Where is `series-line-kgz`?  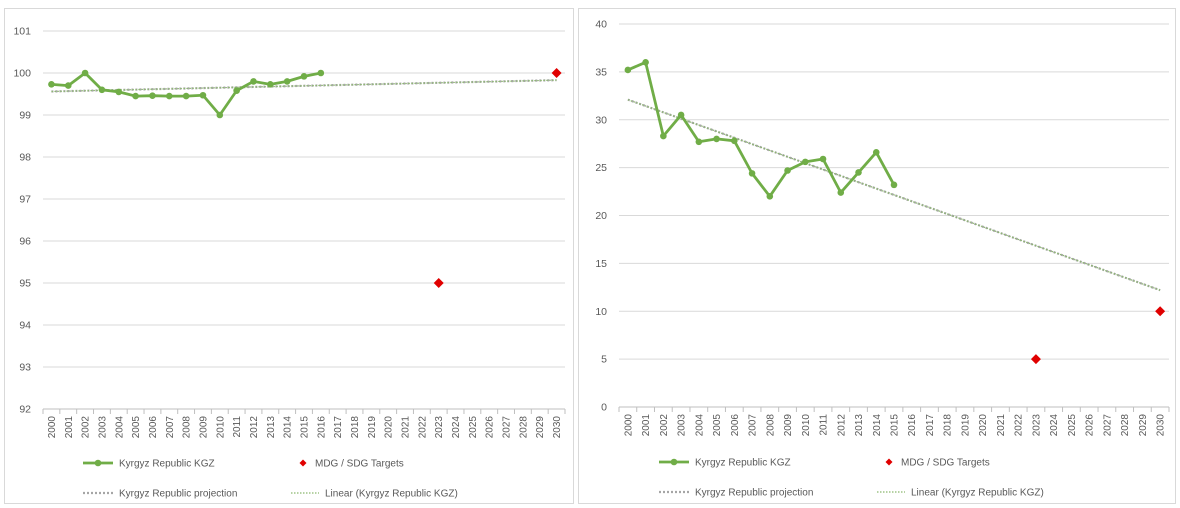 series-line-kgz is located at coordinates (761, 129).